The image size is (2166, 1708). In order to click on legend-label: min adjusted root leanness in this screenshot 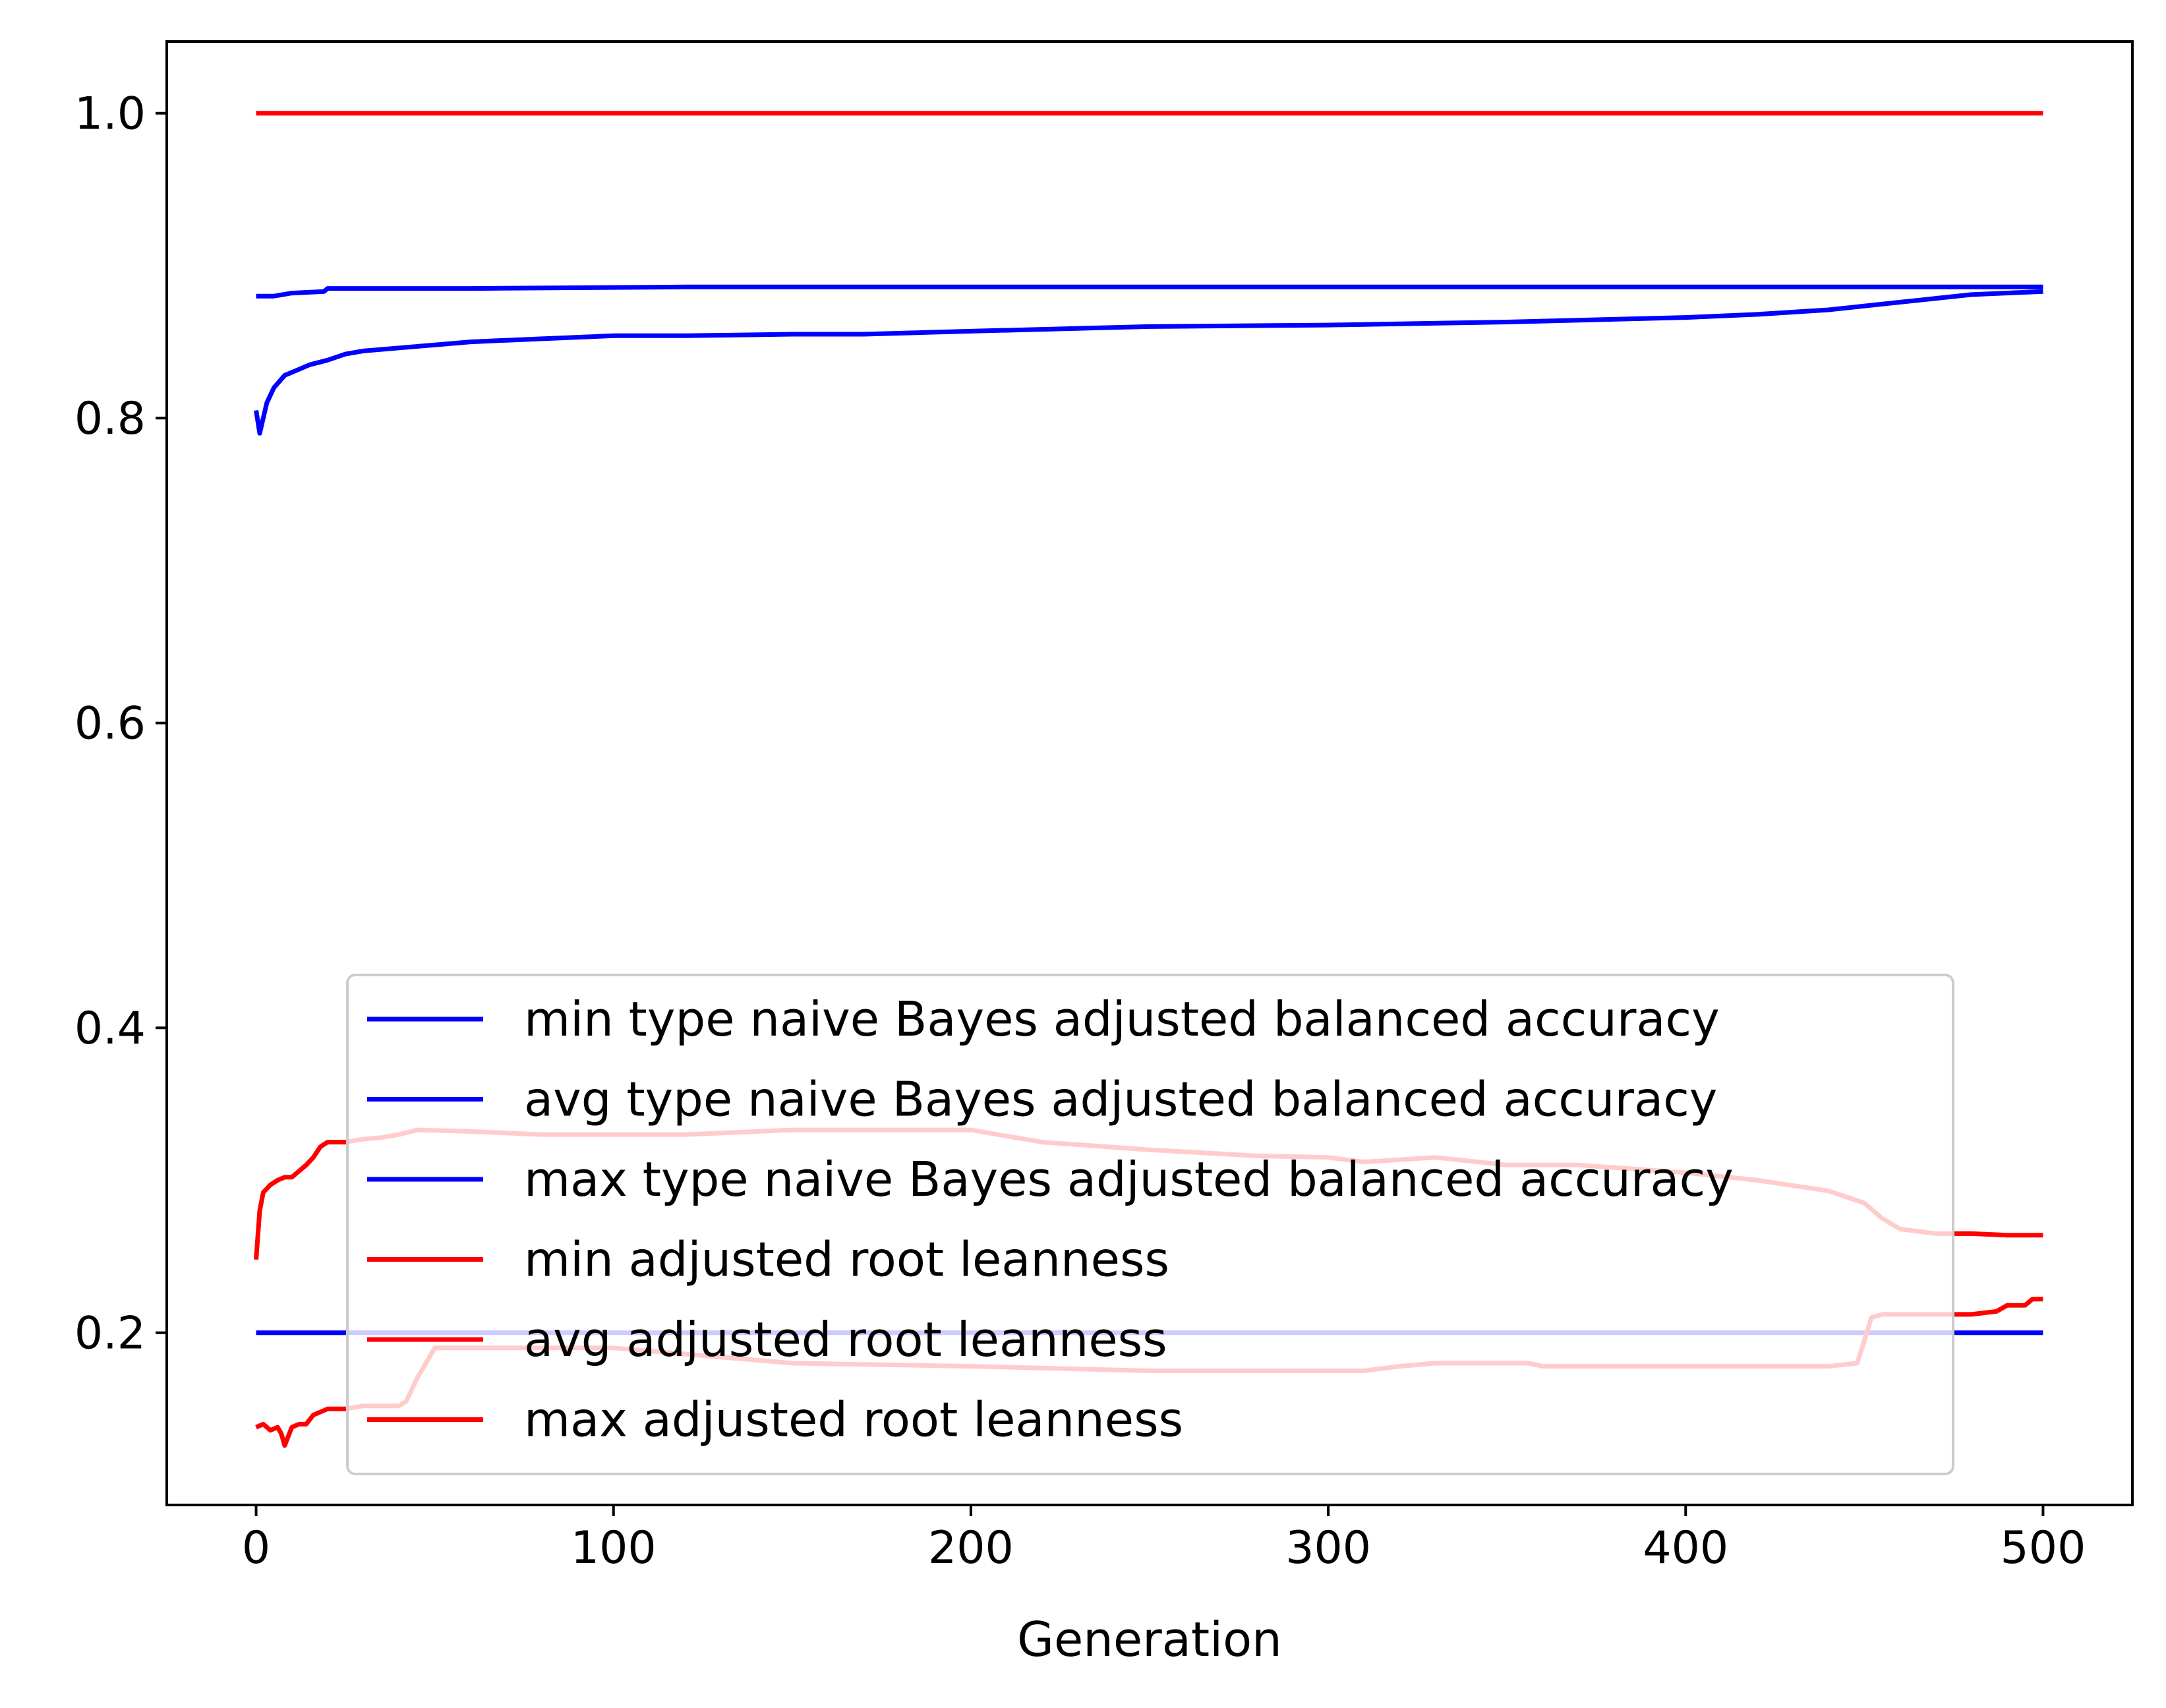, I will do `click(846, 1259)`.